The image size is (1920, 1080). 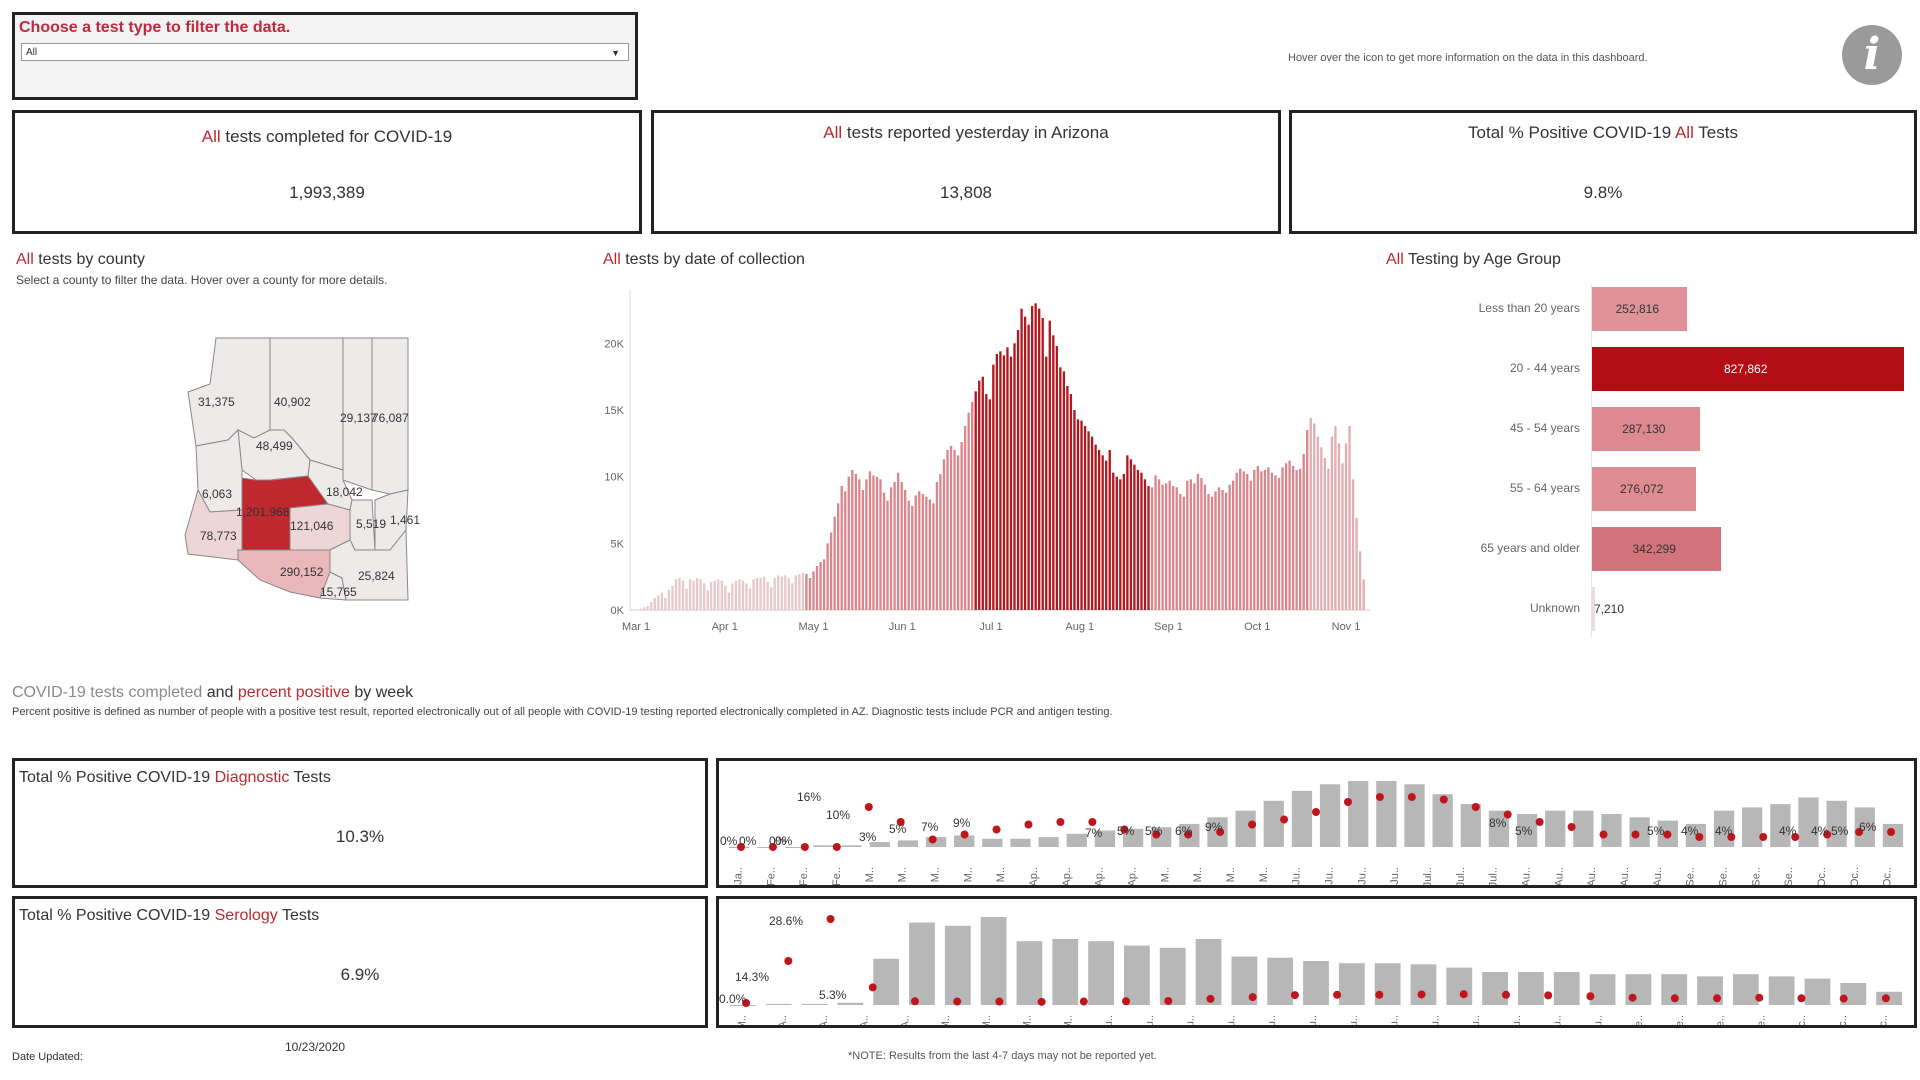 I want to click on chevron-down-icon: ▼, so click(x=615, y=53).